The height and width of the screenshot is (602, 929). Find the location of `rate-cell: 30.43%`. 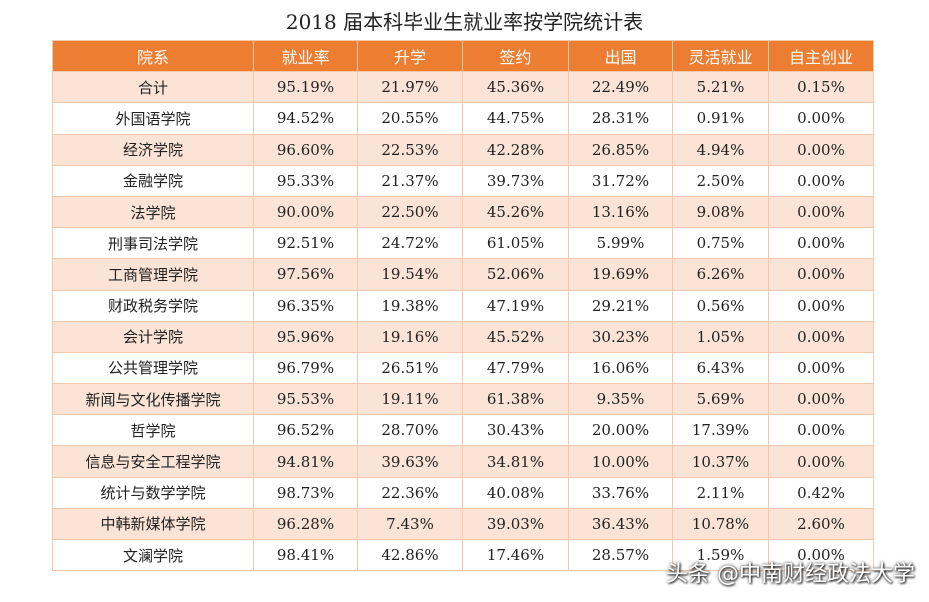

rate-cell: 30.43% is located at coordinates (515, 430).